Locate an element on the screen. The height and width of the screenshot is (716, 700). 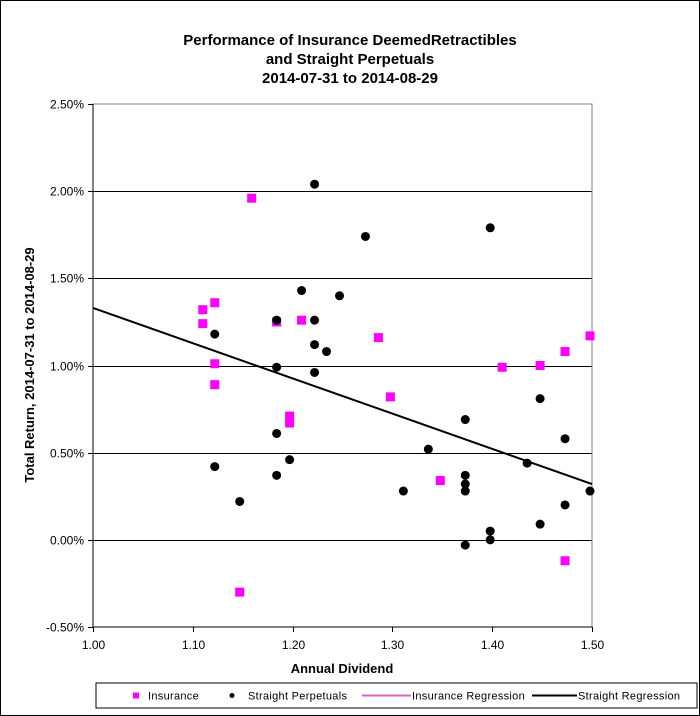
y-tick-label: 1.00% is located at coordinates (67, 367).